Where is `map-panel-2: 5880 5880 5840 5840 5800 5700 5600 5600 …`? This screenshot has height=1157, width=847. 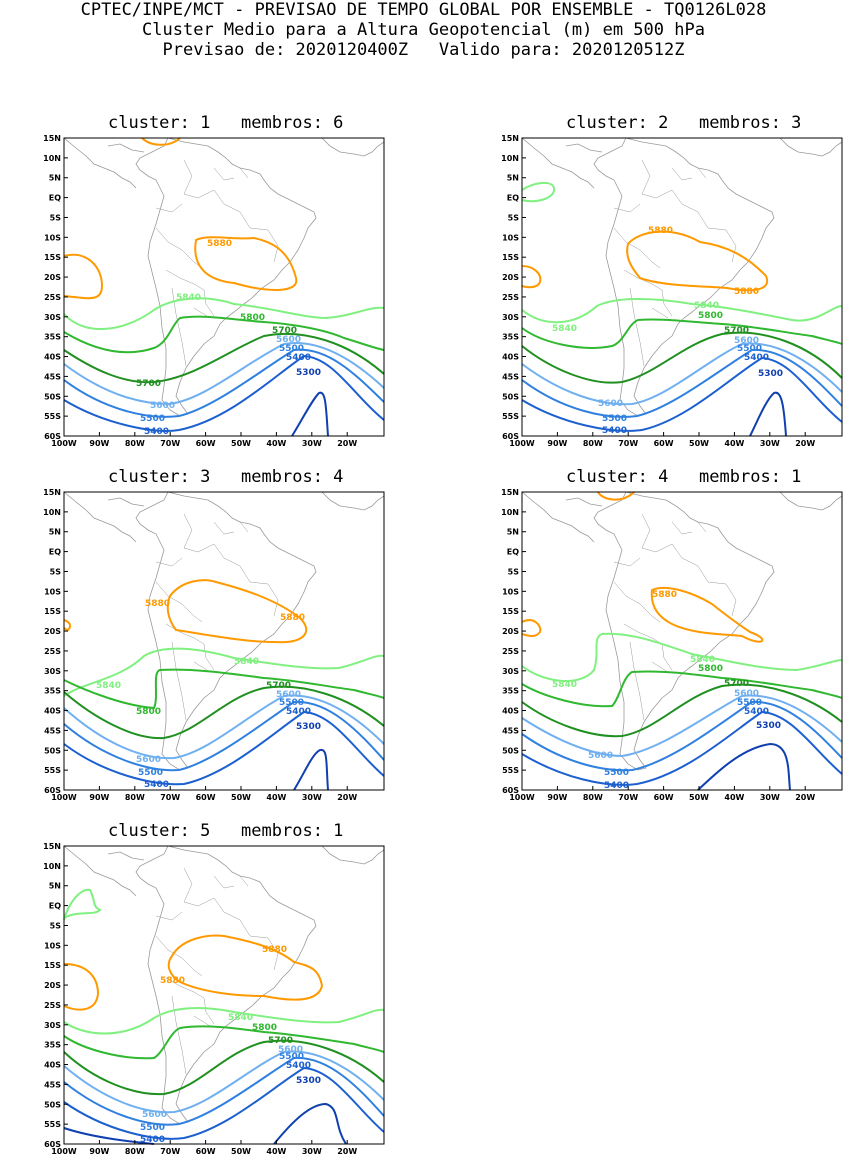 map-panel-2: 5880 5880 5840 5840 5800 5700 5600 5600 … is located at coordinates (672, 291).